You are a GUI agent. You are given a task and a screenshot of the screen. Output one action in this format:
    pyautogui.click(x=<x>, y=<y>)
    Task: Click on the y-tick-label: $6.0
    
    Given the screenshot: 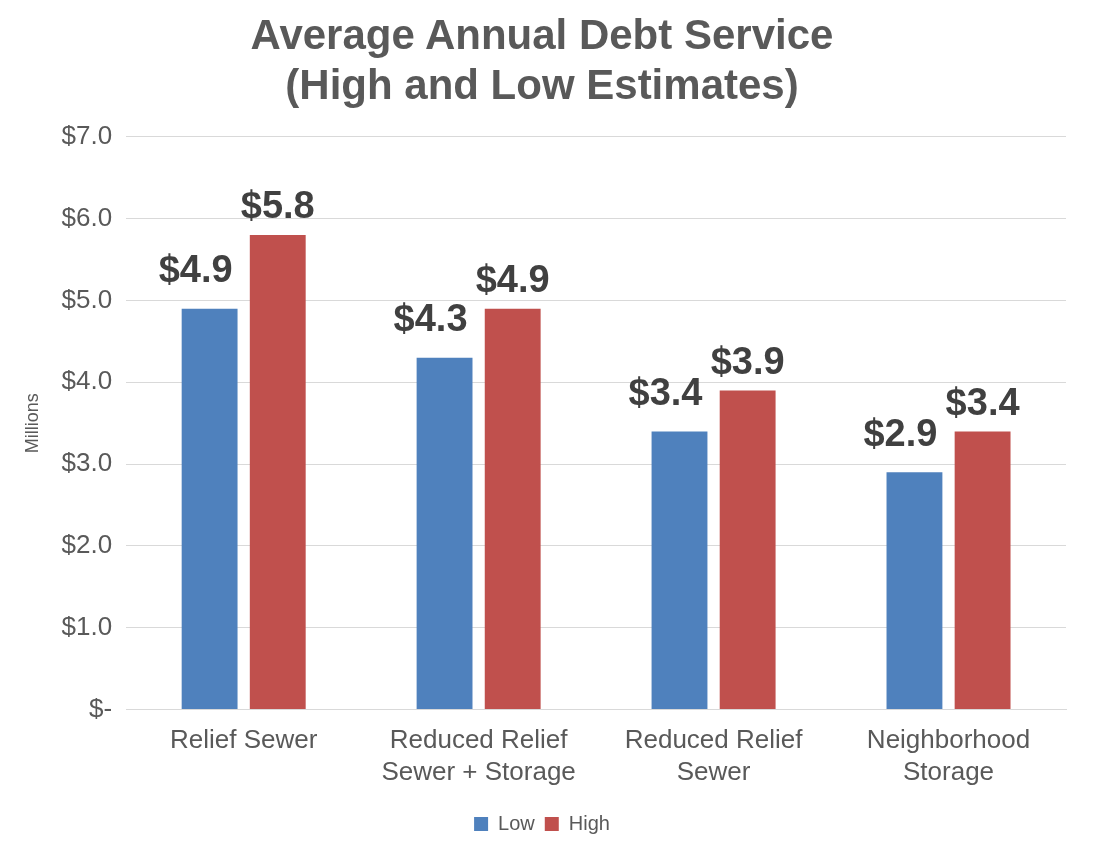 What is the action you would take?
    pyautogui.click(x=87, y=216)
    